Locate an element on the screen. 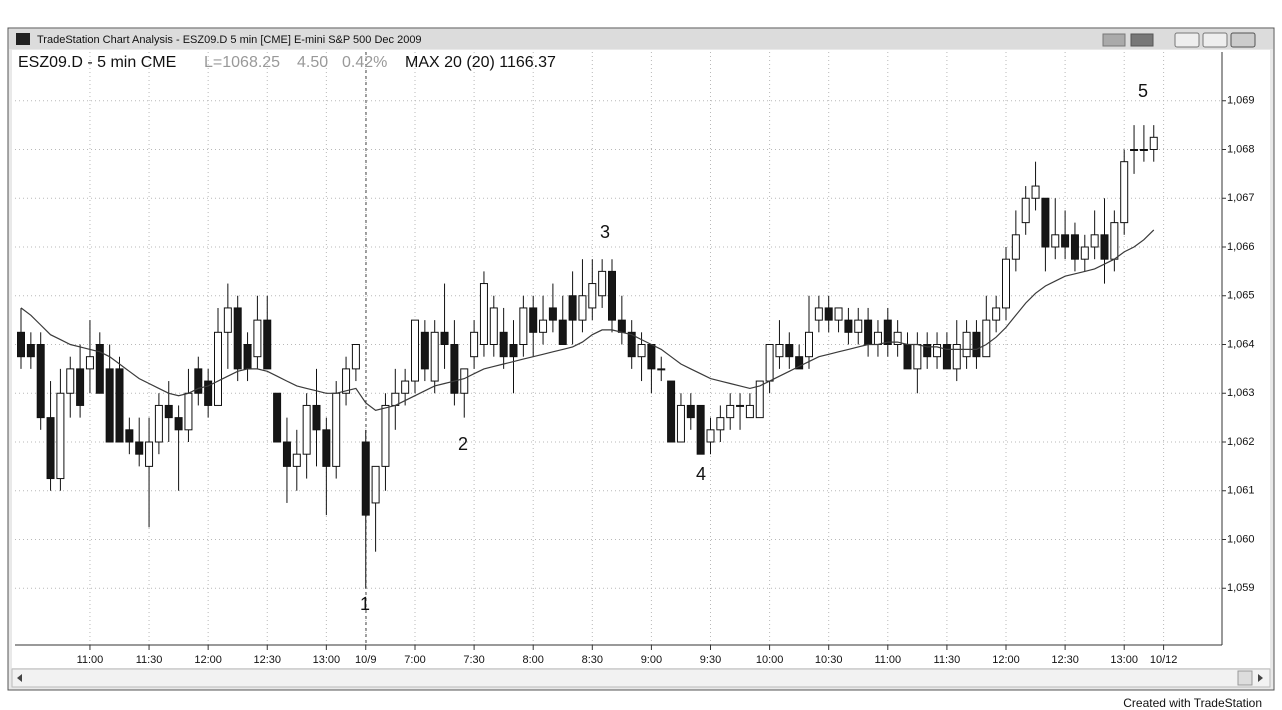  indicator-label: MAX 20 (20) 1166.37 is located at coordinates (480, 62).